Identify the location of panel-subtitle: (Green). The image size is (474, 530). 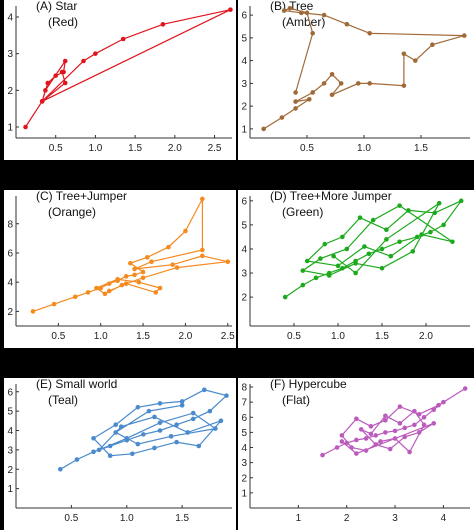
(303, 212).